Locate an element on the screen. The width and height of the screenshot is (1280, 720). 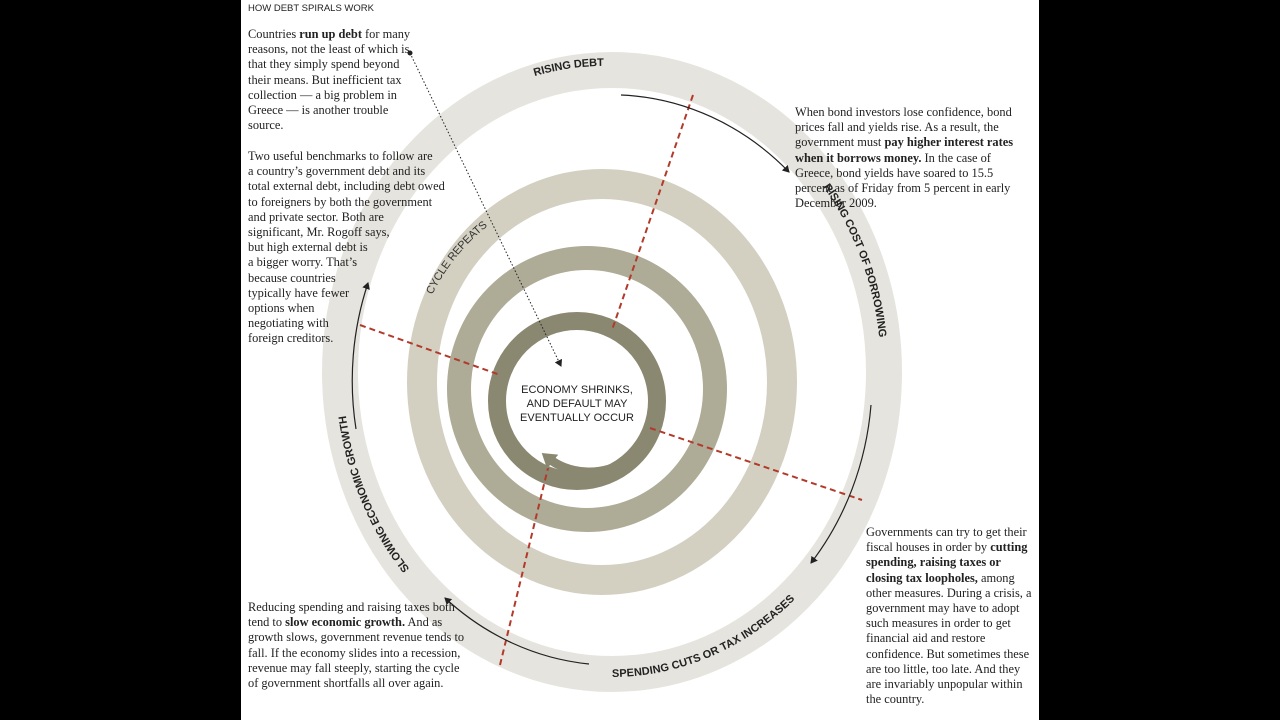
text-line: significant, Mr. Rogoff says, is located at coordinates (319, 232).